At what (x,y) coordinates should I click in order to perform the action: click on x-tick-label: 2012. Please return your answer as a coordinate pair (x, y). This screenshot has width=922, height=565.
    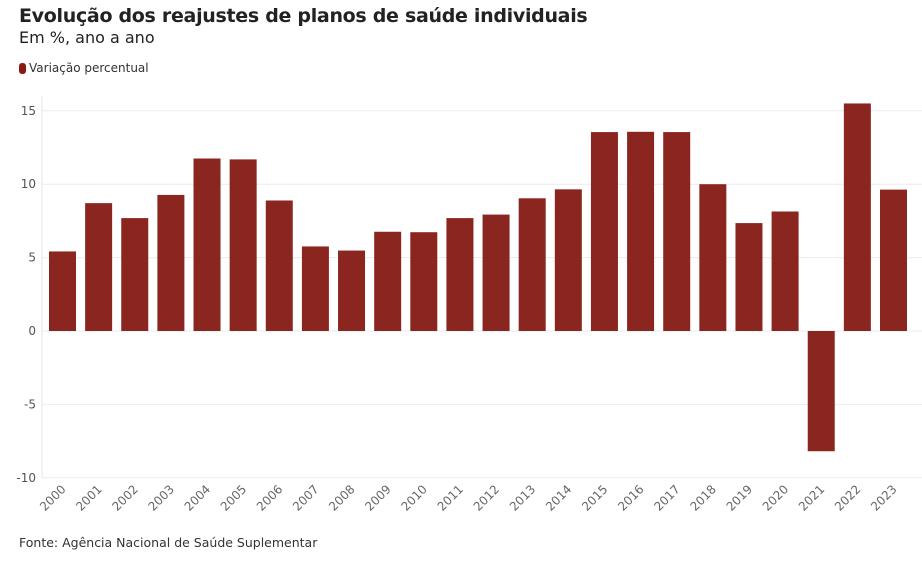
    Looking at the image, I should click on (486, 497).